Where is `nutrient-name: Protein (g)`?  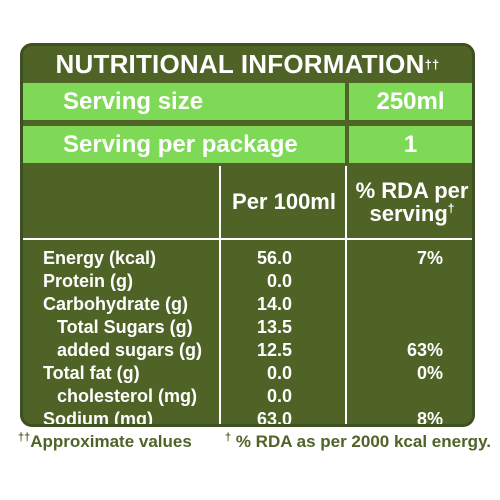
nutrient-name: Protein (g) is located at coordinates (88, 281).